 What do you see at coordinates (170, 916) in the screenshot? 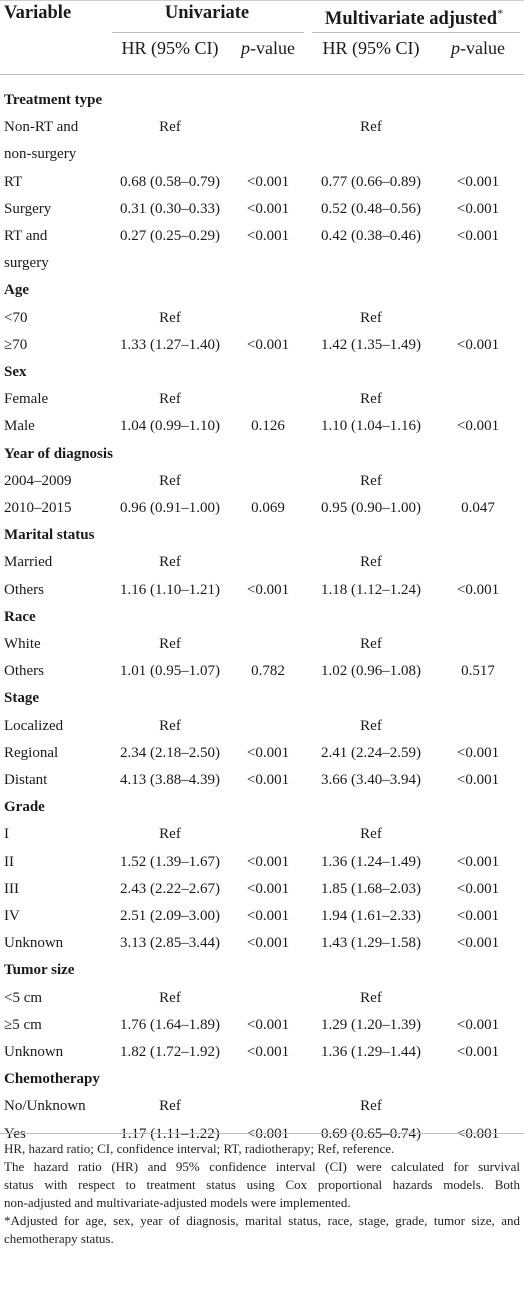
I see `univariate-hr: 2.51 (2.09–3.00)` at bounding box center [170, 916].